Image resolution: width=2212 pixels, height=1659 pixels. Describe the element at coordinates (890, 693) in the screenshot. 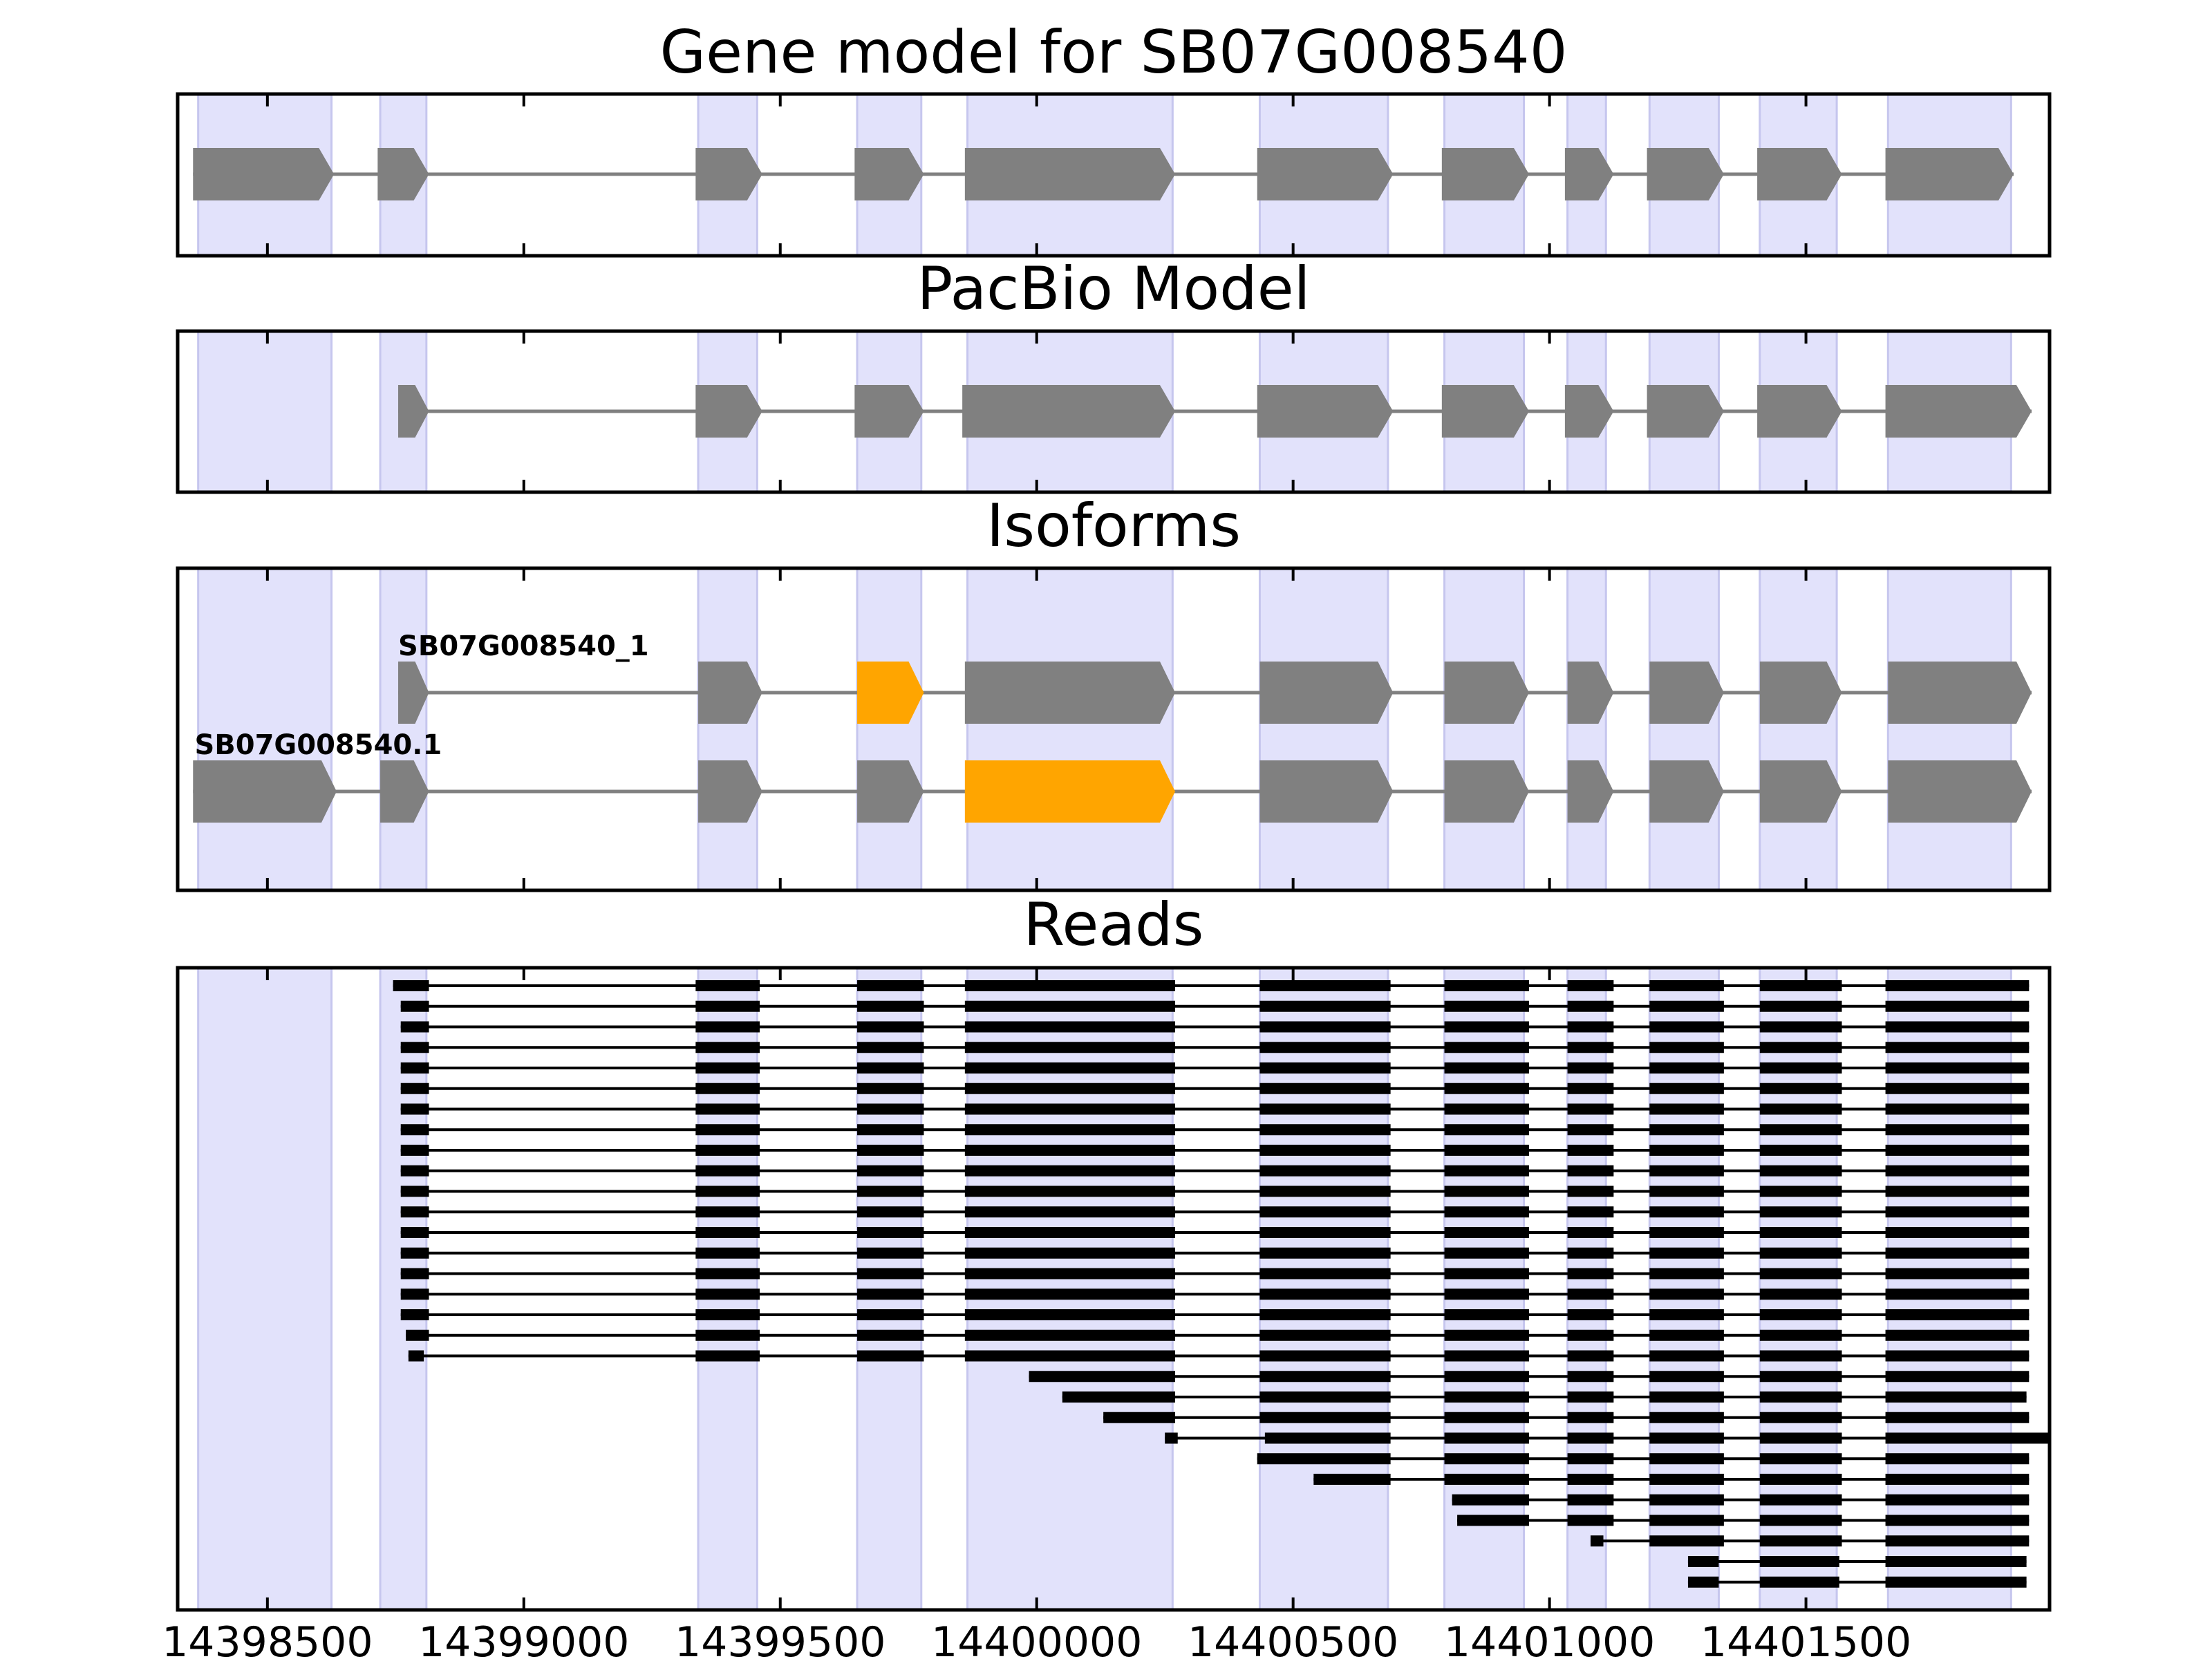

I see `highlighted-exon` at that location.